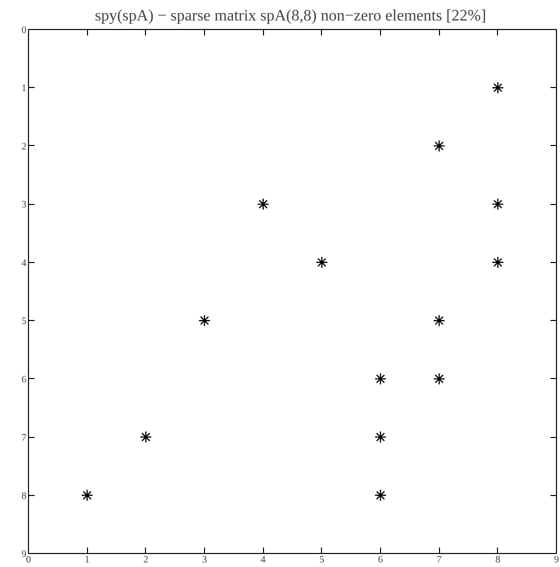 Image resolution: width=560 pixels, height=567 pixels. Describe the element at coordinates (380, 560) in the screenshot. I see `x-tick-label: 6` at that location.